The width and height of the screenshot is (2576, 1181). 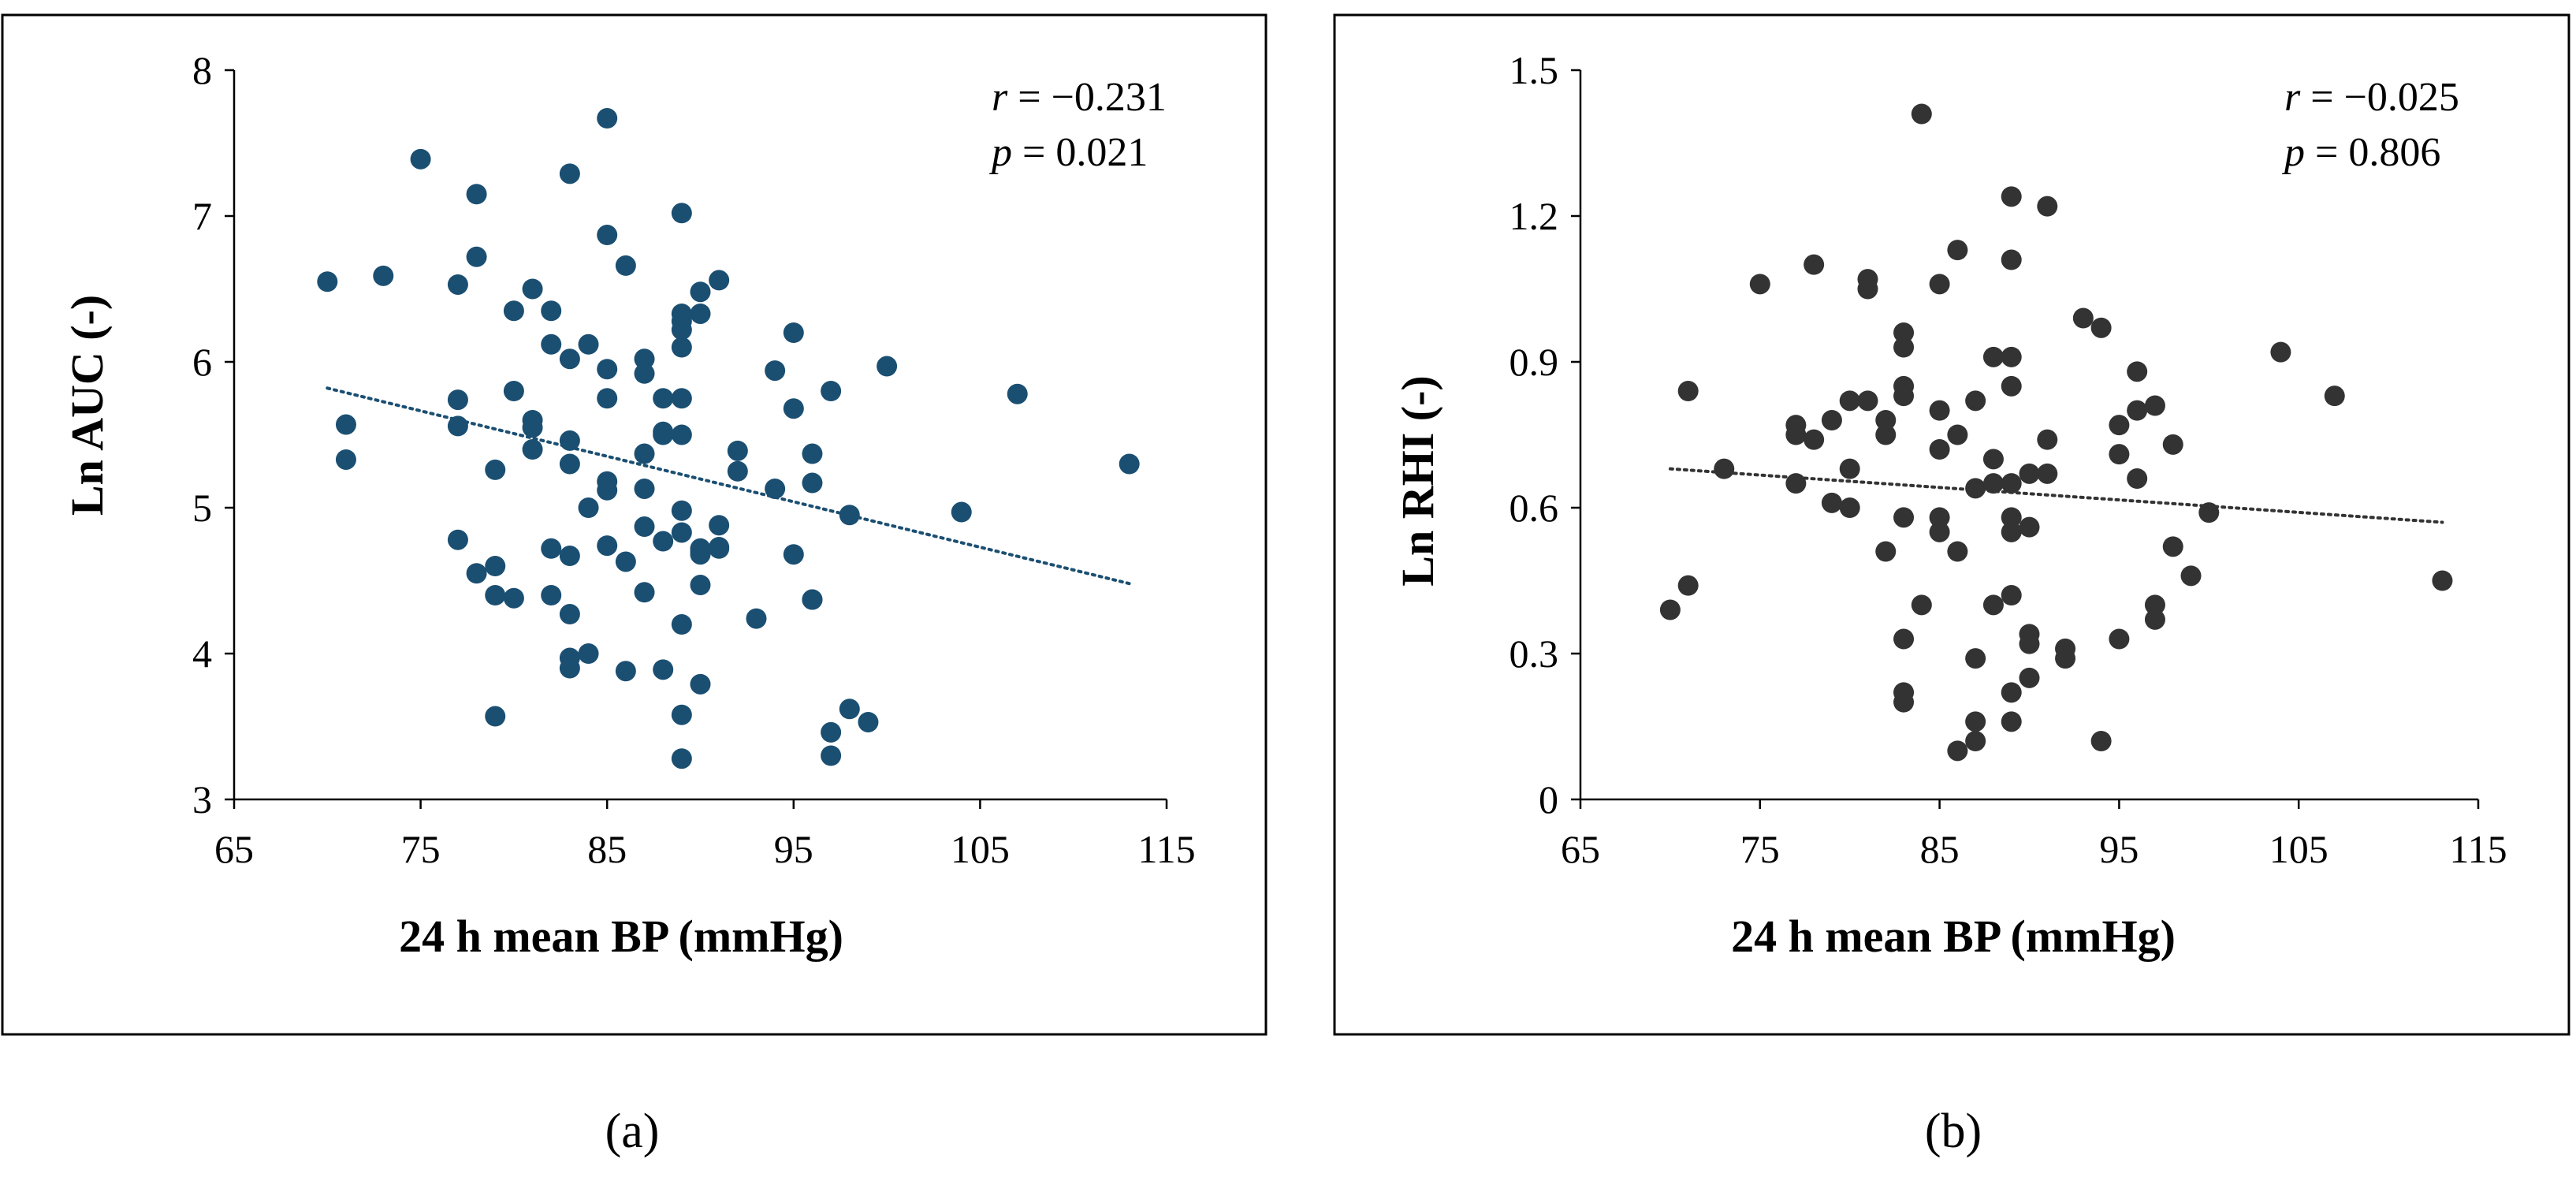 What do you see at coordinates (1548, 799) in the screenshot?
I see `panel-b-y-tick-label: 0` at bounding box center [1548, 799].